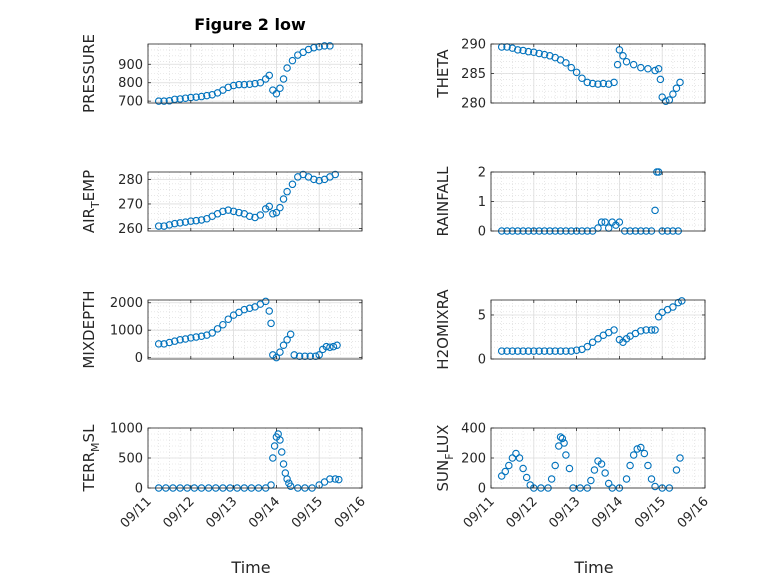  Describe the element at coordinates (130, 229) in the screenshot. I see `y-tick-label: 260` at that location.